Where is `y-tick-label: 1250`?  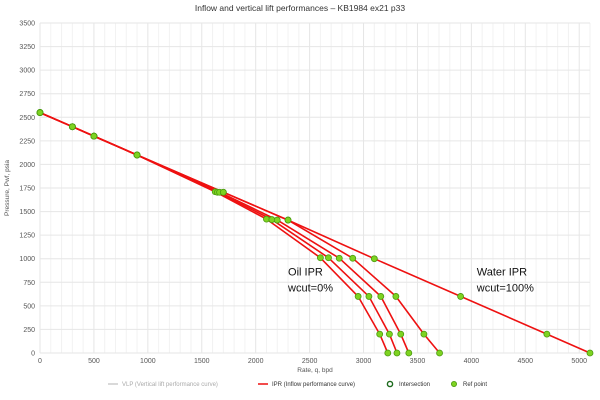
y-tick-label: 1250 is located at coordinates (27, 236).